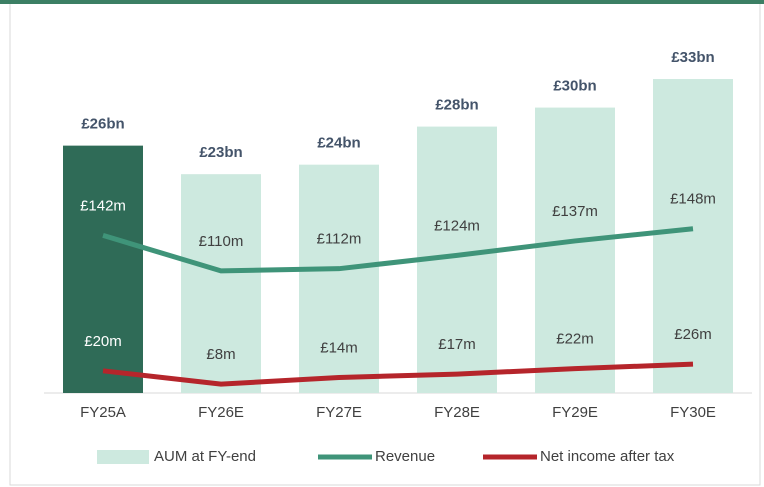 This screenshot has height=487, width=764. What do you see at coordinates (221, 241) in the screenshot?
I see `line-value-label: £110m` at bounding box center [221, 241].